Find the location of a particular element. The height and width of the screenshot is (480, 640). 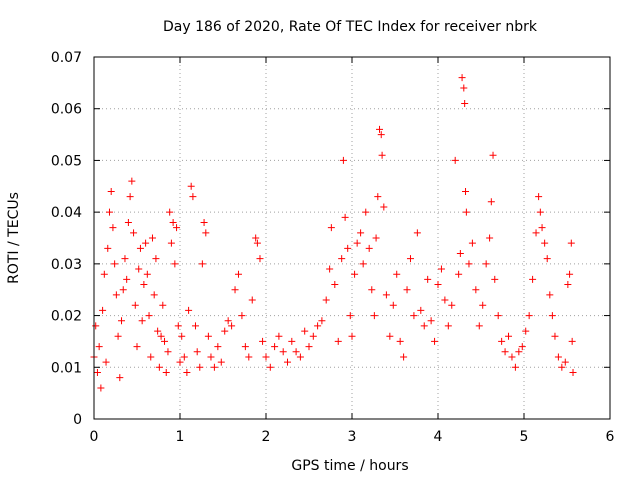

x-tick-label: 6 is located at coordinates (610, 437).